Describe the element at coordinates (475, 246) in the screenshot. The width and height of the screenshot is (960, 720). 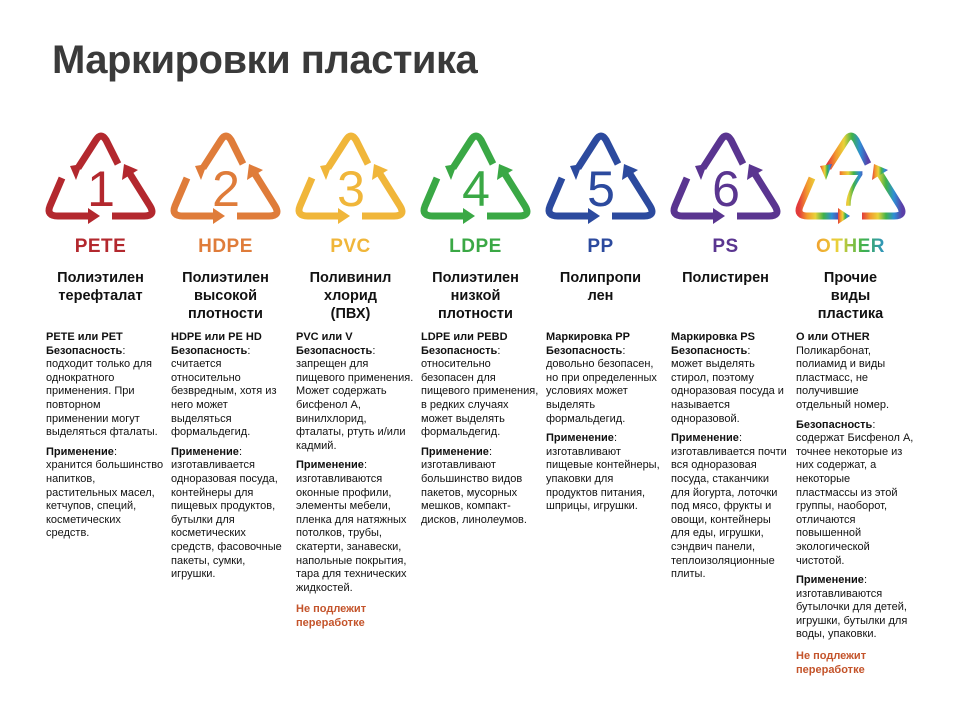
I see `resin-code-label: LDPE` at that location.